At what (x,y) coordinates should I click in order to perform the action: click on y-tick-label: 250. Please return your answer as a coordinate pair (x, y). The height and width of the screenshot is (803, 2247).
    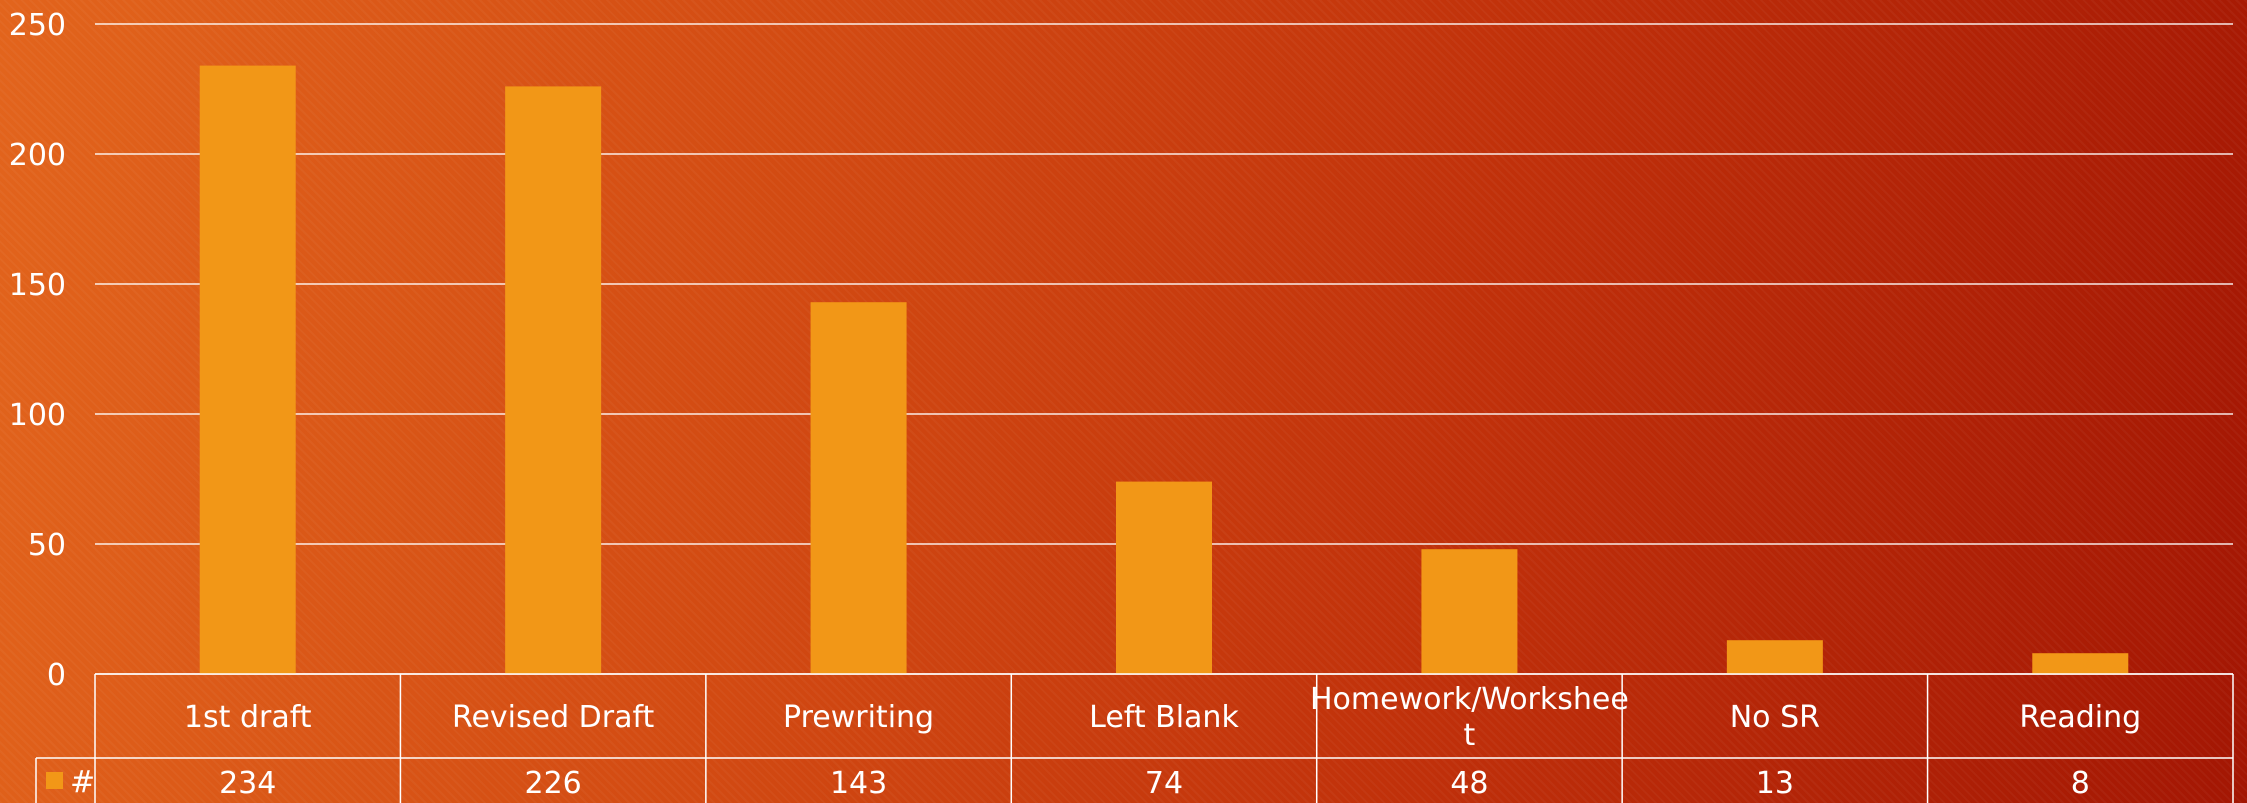
    Looking at the image, I should click on (37, 25).